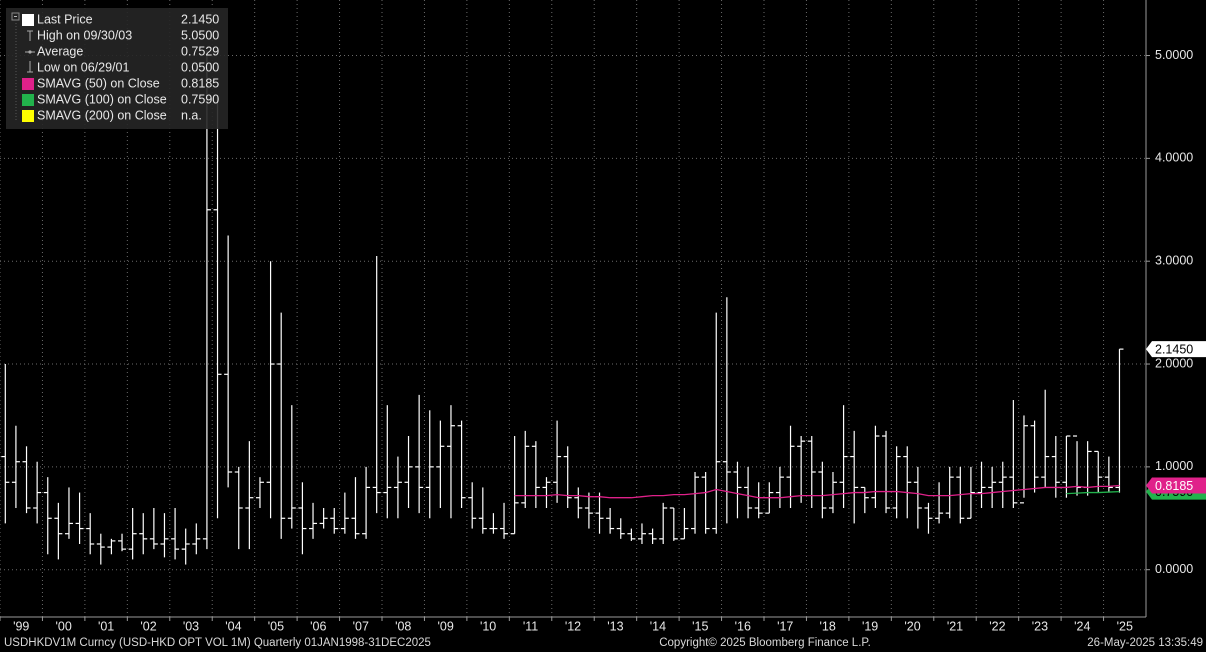  What do you see at coordinates (83, 67) in the screenshot?
I see `legend-label: Low on 06/29/01` at bounding box center [83, 67].